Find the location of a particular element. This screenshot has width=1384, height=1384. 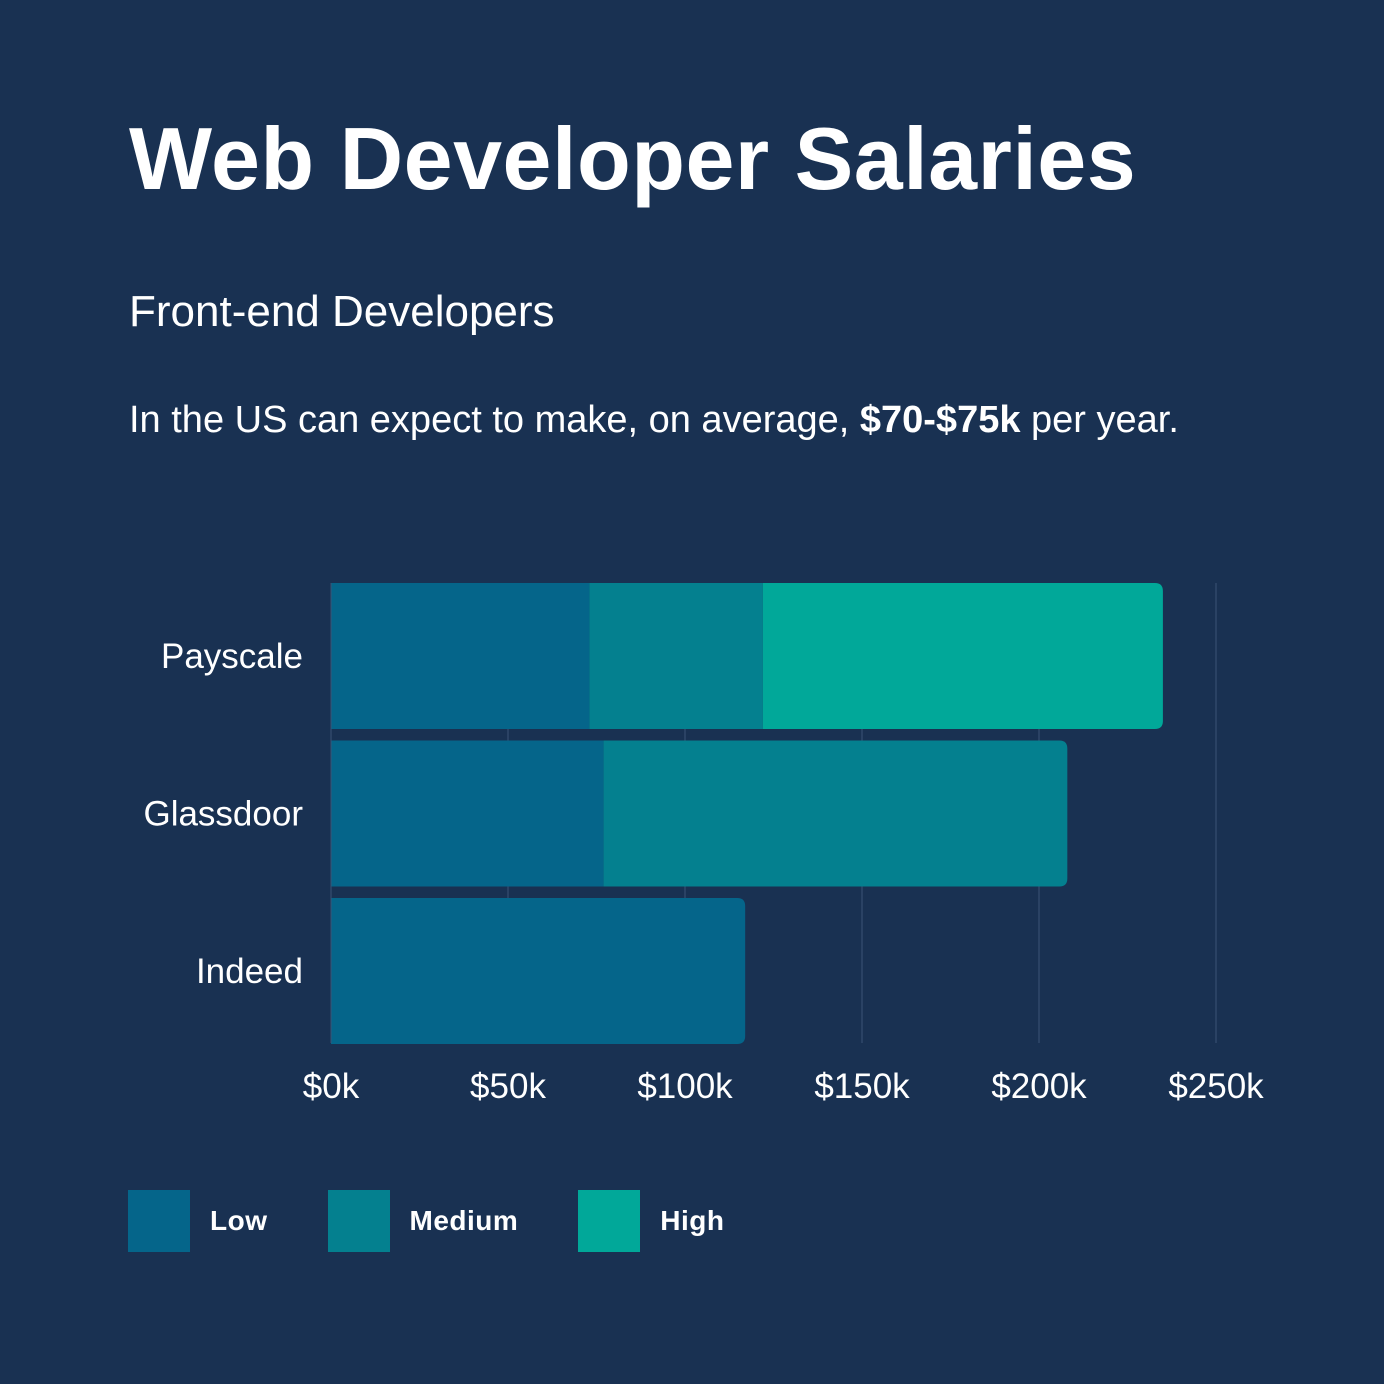

legend-label-low: Low is located at coordinates (239, 1220).